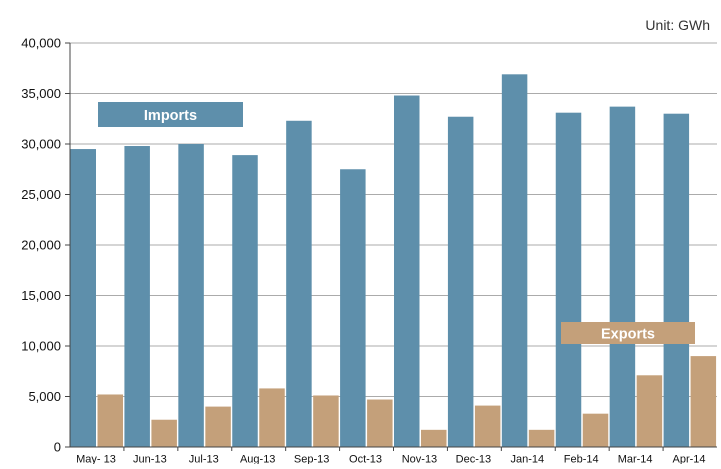 The width and height of the screenshot is (721, 469). What do you see at coordinates (365, 459) in the screenshot?
I see `x-tick-label: Oct-13` at bounding box center [365, 459].